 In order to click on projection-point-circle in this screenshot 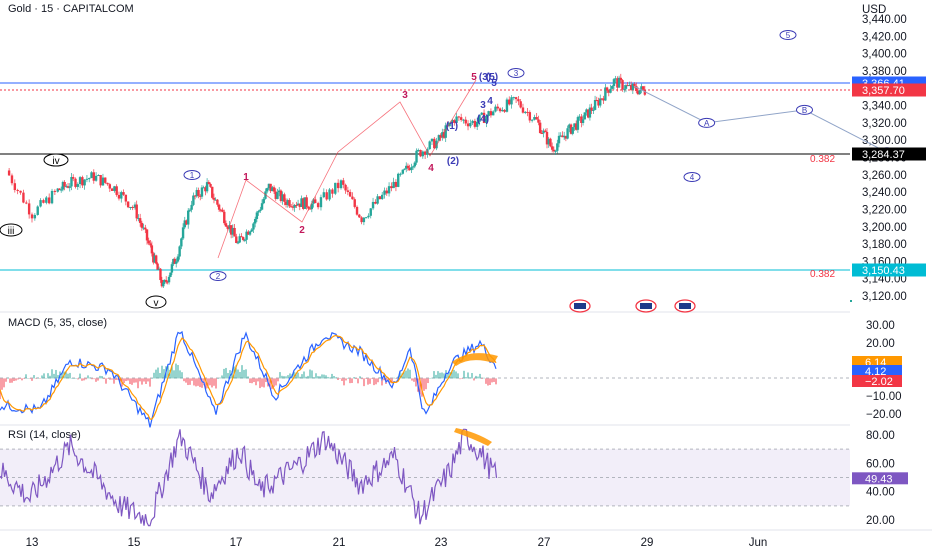, I will do `click(707, 122)`.